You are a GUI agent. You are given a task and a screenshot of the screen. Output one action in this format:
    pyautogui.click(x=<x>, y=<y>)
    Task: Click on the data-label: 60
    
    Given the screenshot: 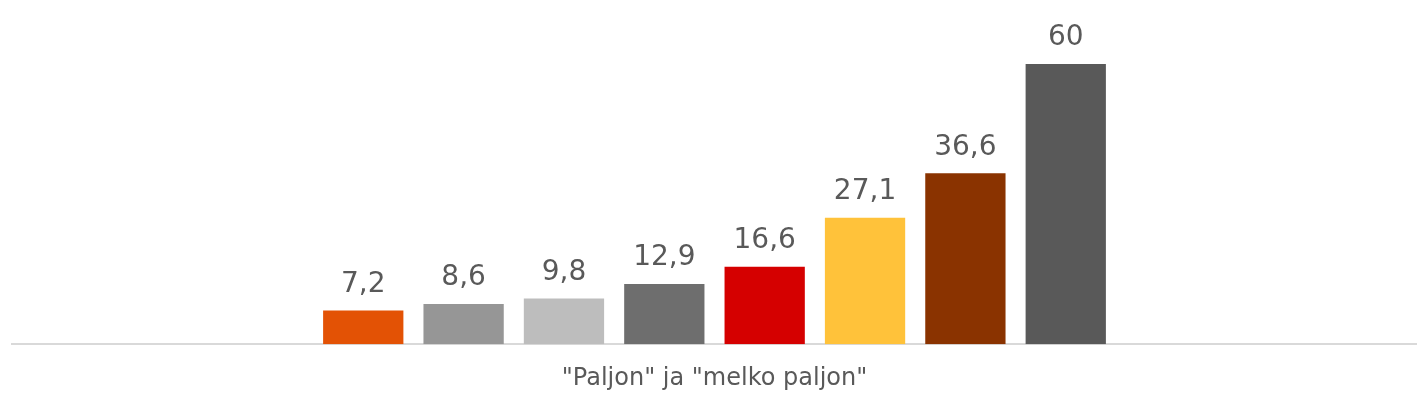 What is the action you would take?
    pyautogui.click(x=1065, y=36)
    